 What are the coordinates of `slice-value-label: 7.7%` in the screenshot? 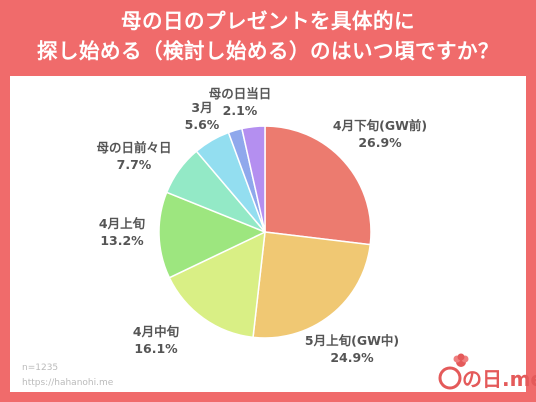 It's located at (134, 164).